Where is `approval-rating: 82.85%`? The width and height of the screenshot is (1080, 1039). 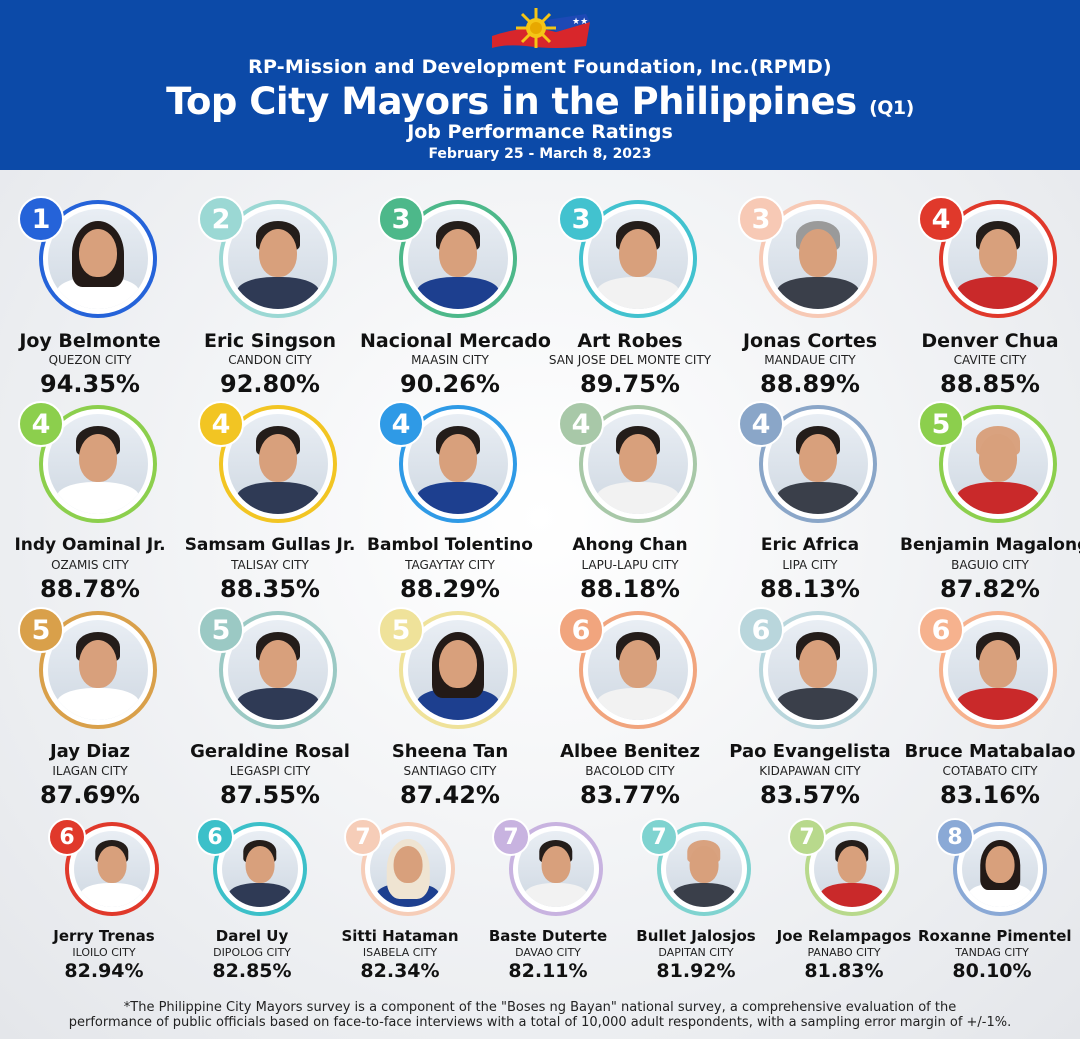
approval-rating: 82.85% is located at coordinates (252, 971).